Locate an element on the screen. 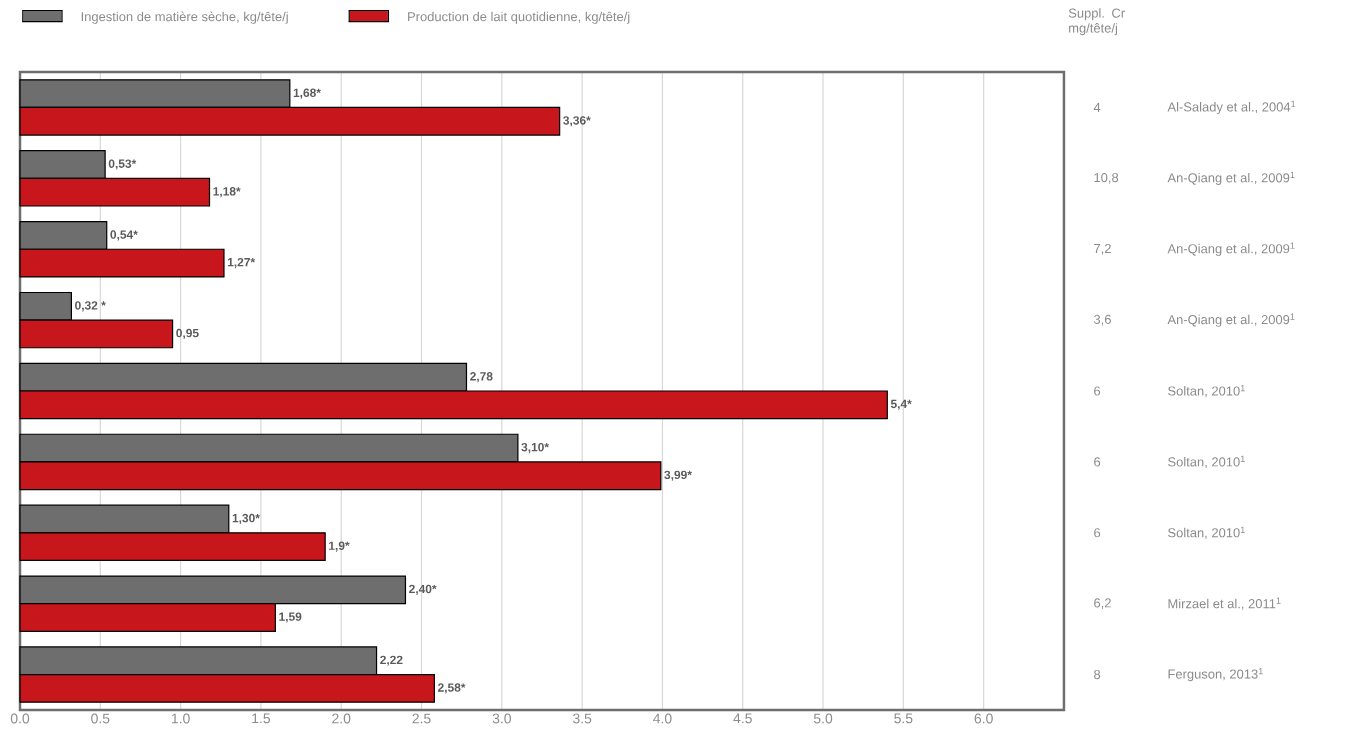  x-tick-label: 4.5 is located at coordinates (742, 718).